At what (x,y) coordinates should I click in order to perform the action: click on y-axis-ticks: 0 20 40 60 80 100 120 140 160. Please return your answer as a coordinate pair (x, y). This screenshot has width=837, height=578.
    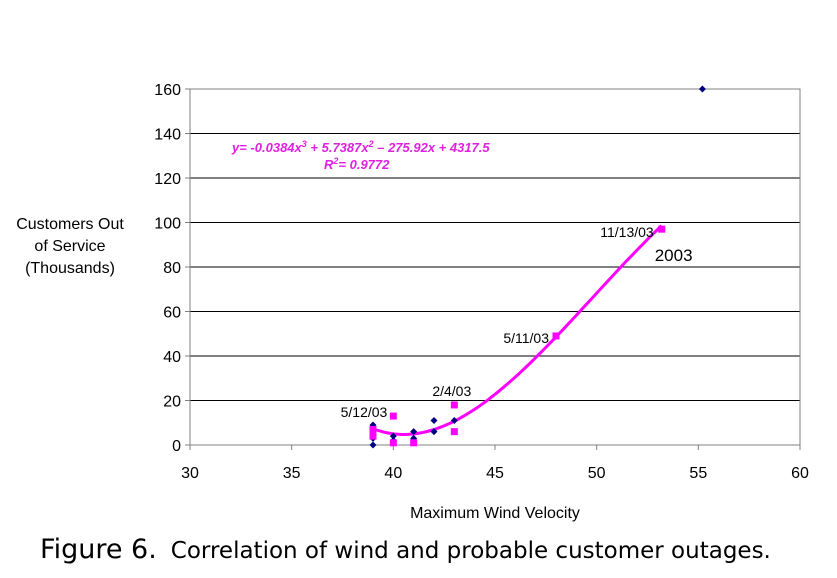
    Looking at the image, I should click on (172, 268).